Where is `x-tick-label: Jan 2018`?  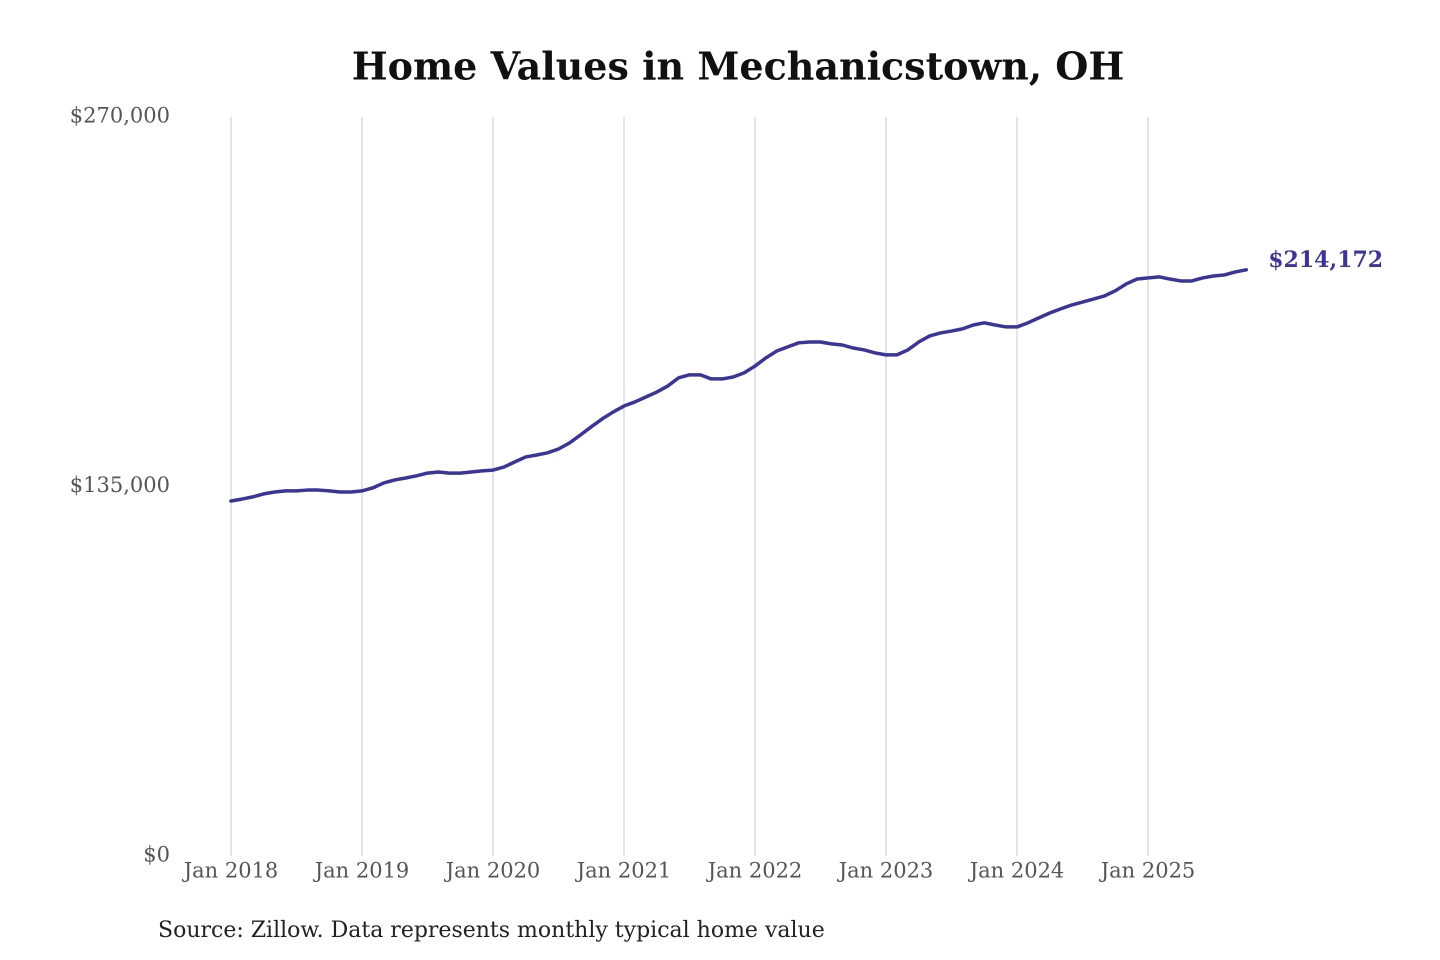 x-tick-label: Jan 2018 is located at coordinates (230, 871).